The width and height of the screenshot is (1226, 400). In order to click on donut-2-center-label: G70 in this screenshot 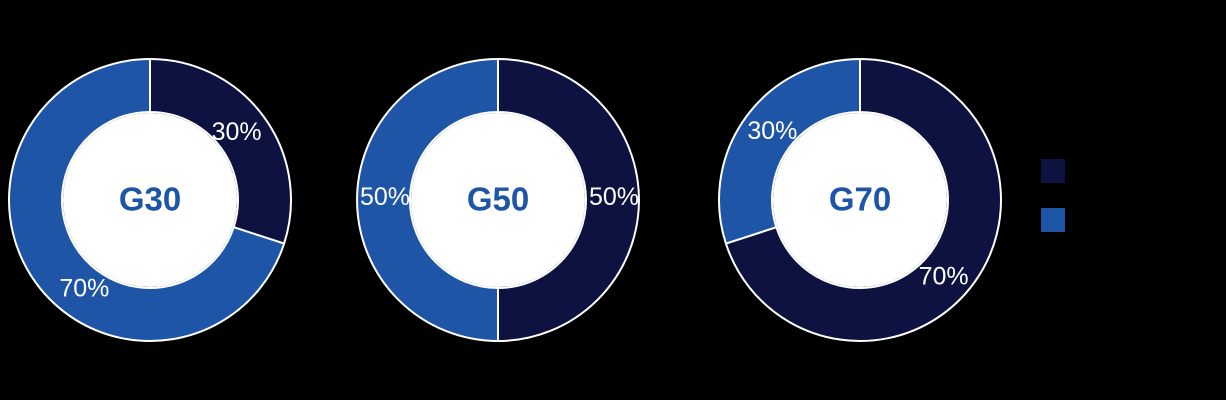, I will do `click(860, 199)`.